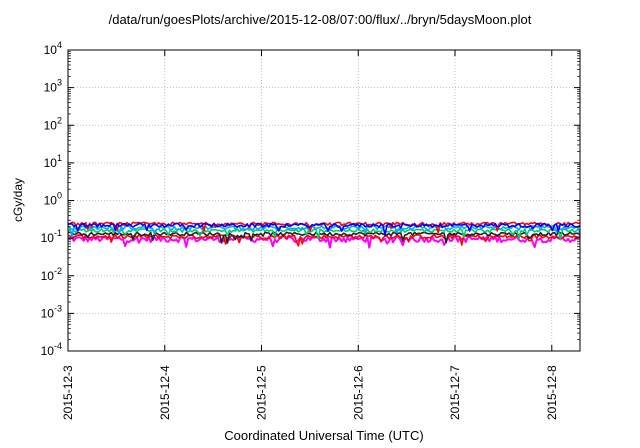 The height and width of the screenshot is (448, 640). I want to click on series-lines, so click(324, 235).